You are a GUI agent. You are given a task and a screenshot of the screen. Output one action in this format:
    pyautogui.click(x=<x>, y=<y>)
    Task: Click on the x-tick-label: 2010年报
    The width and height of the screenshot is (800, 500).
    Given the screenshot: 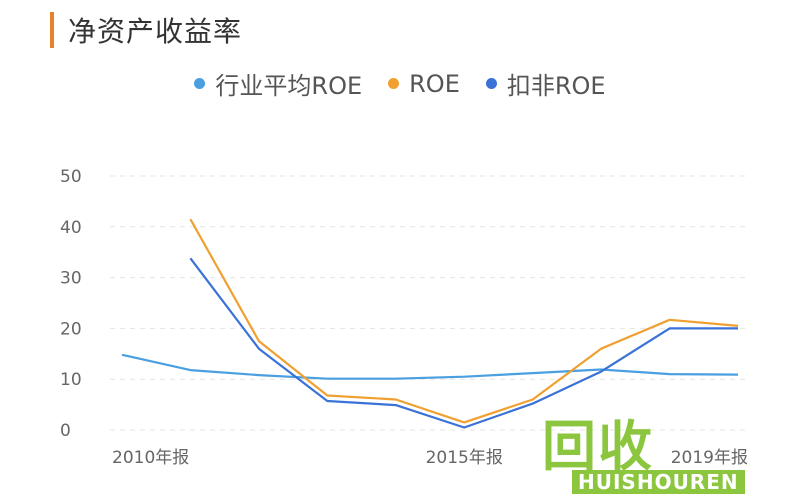 What is the action you would take?
    pyautogui.click(x=150, y=458)
    